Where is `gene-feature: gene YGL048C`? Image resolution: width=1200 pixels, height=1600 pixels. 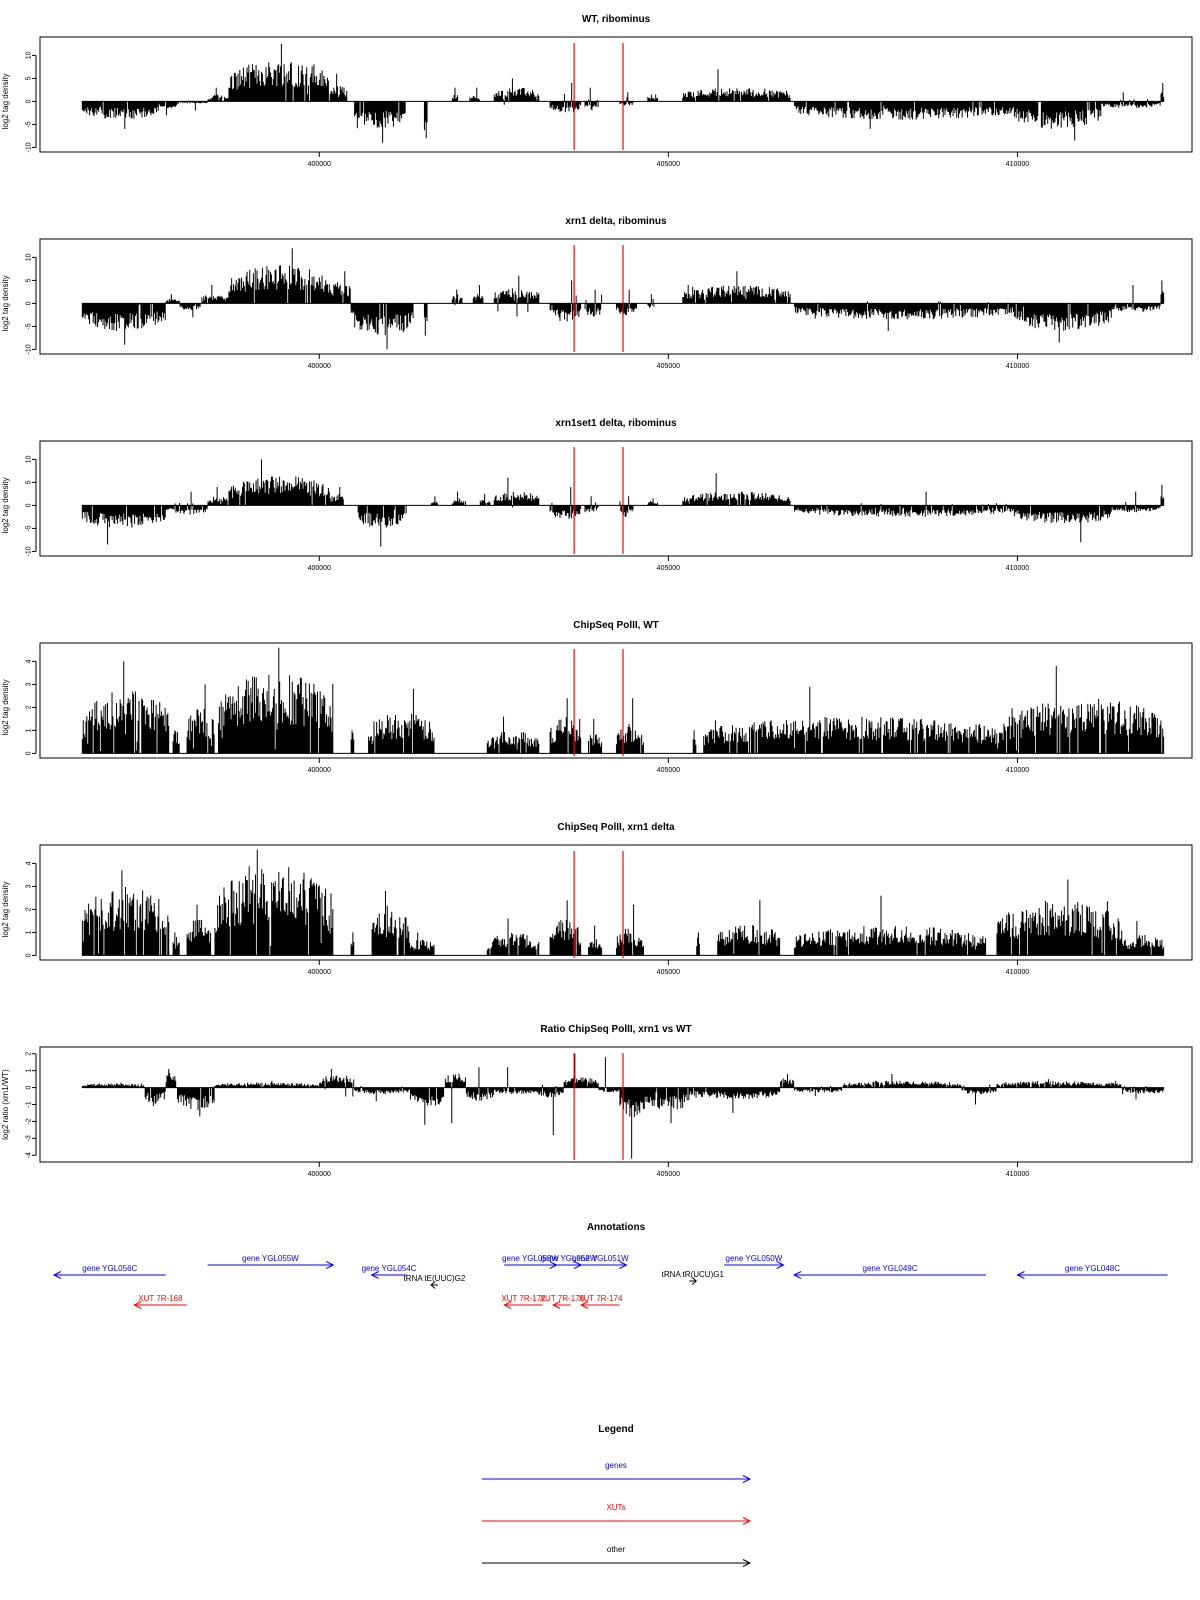 gene-feature: gene YGL048C is located at coordinates (1092, 1271).